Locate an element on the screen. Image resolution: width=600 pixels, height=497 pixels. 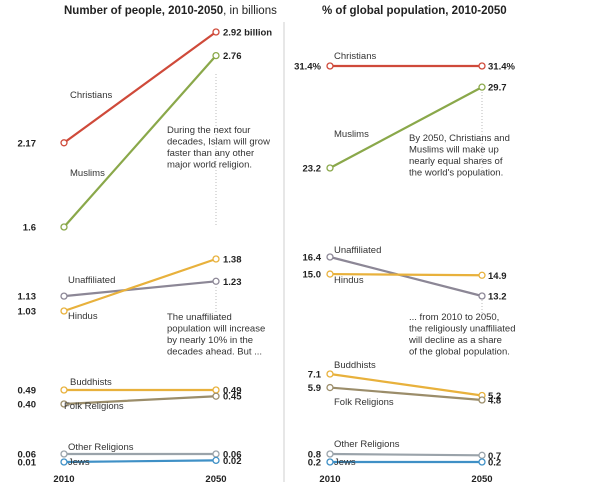
left-hindus-point-2050 is located at coordinates (216, 259).